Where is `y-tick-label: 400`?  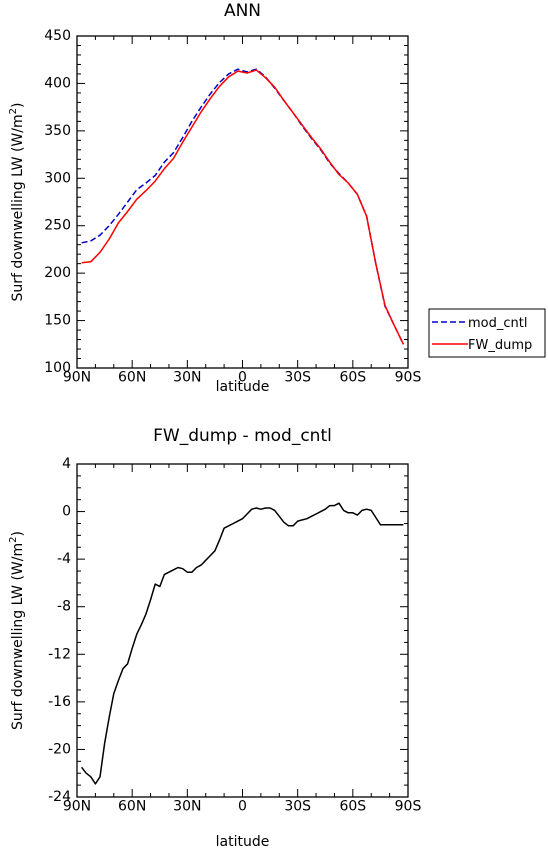
y-tick-label: 400 is located at coordinates (57, 83).